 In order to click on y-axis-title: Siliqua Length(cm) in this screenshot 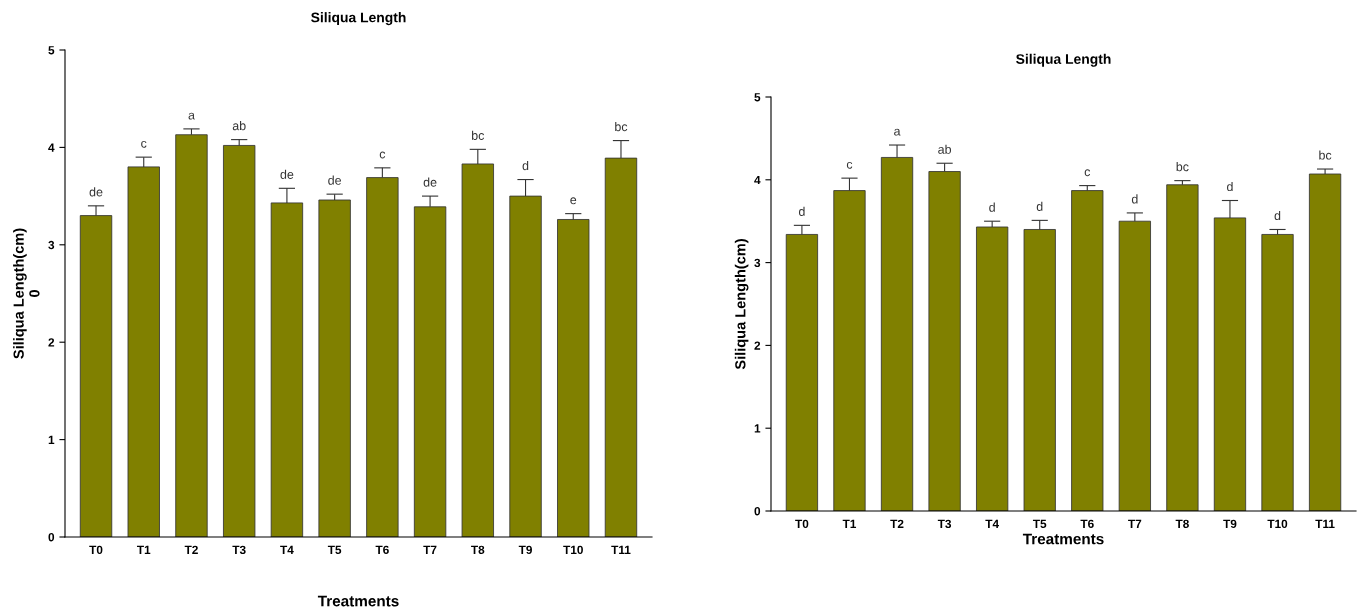, I will do `click(741, 304)`.